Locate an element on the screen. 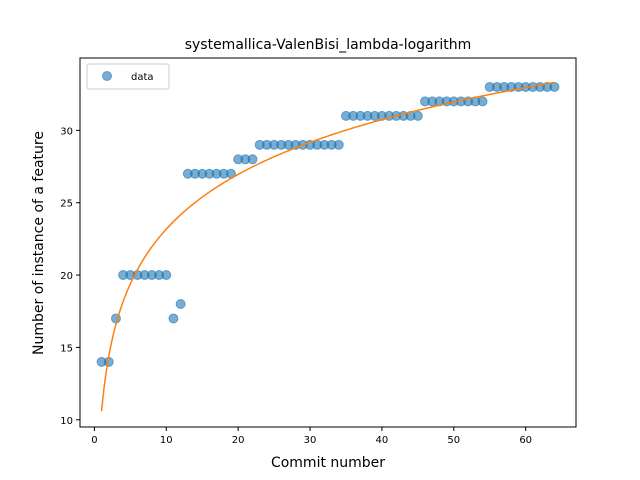 This screenshot has width=640, height=480. y-tick-label-10: 10 is located at coordinates (66, 421).